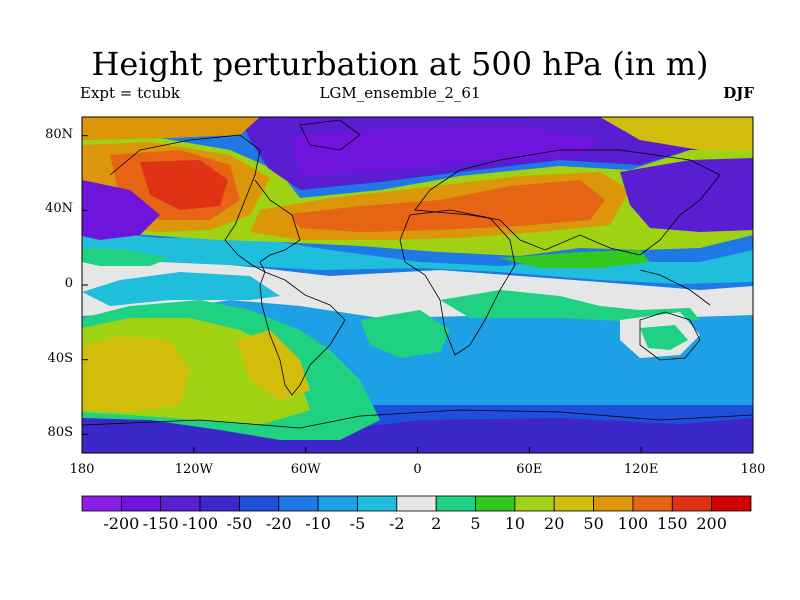 This screenshot has height=600, width=800. What do you see at coordinates (273, 365) in the screenshot?
I see `field-south-america-yellow` at bounding box center [273, 365].